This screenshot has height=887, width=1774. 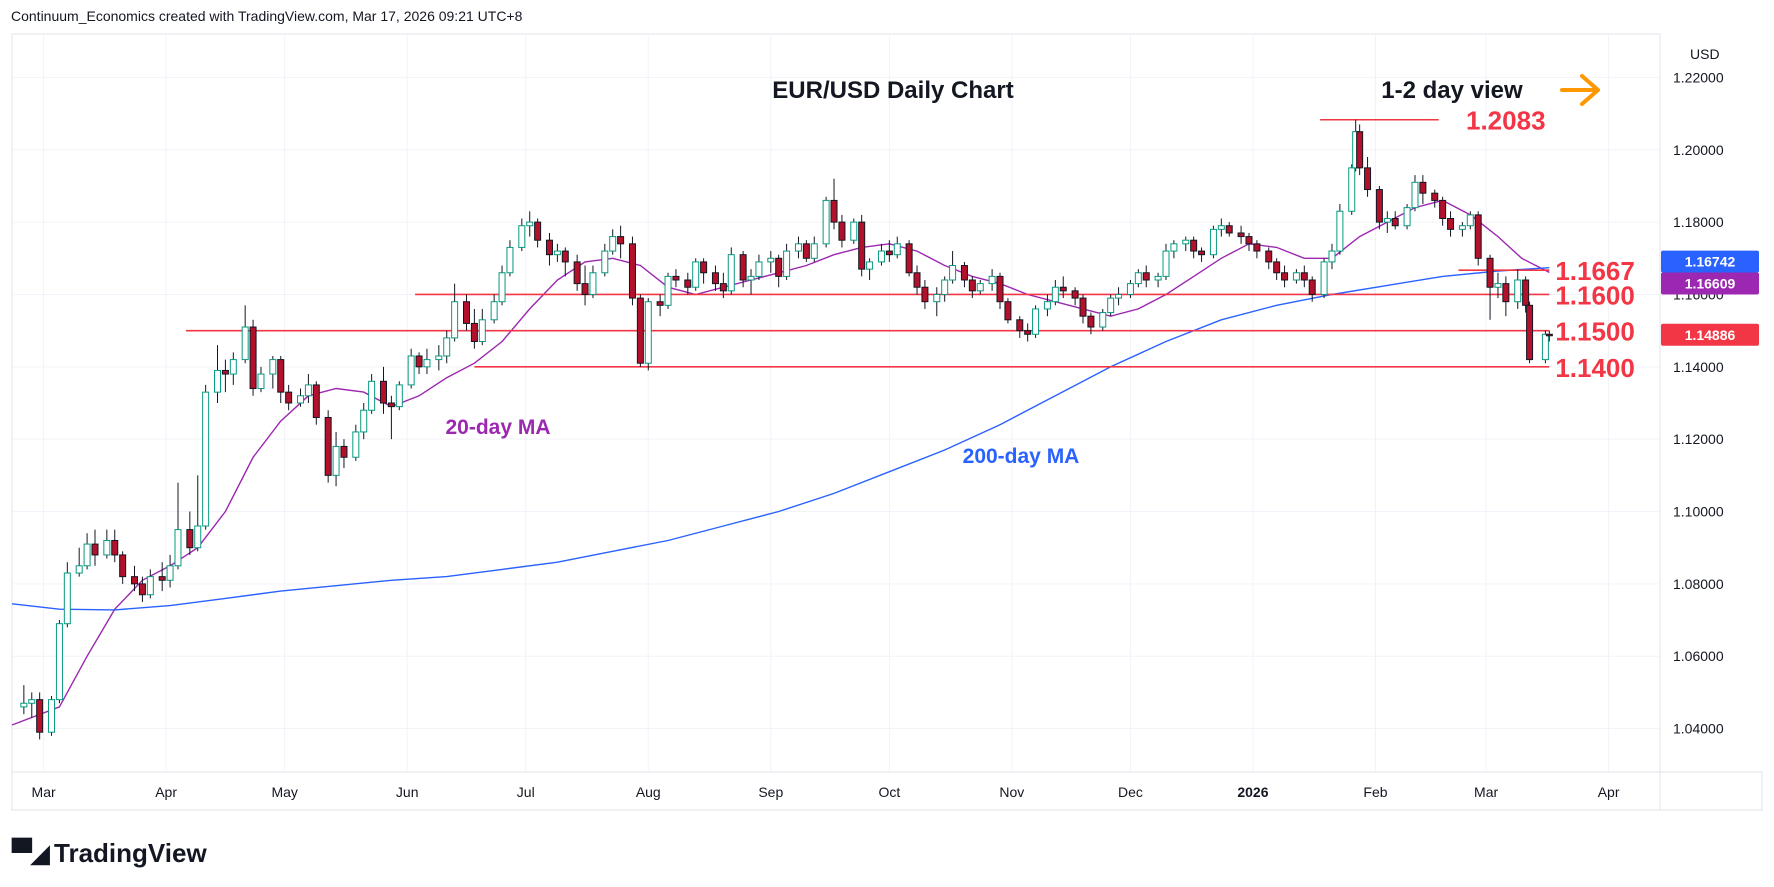 What do you see at coordinates (109, 853) in the screenshot?
I see `tradingview-logo: ▀◢ TradingView` at bounding box center [109, 853].